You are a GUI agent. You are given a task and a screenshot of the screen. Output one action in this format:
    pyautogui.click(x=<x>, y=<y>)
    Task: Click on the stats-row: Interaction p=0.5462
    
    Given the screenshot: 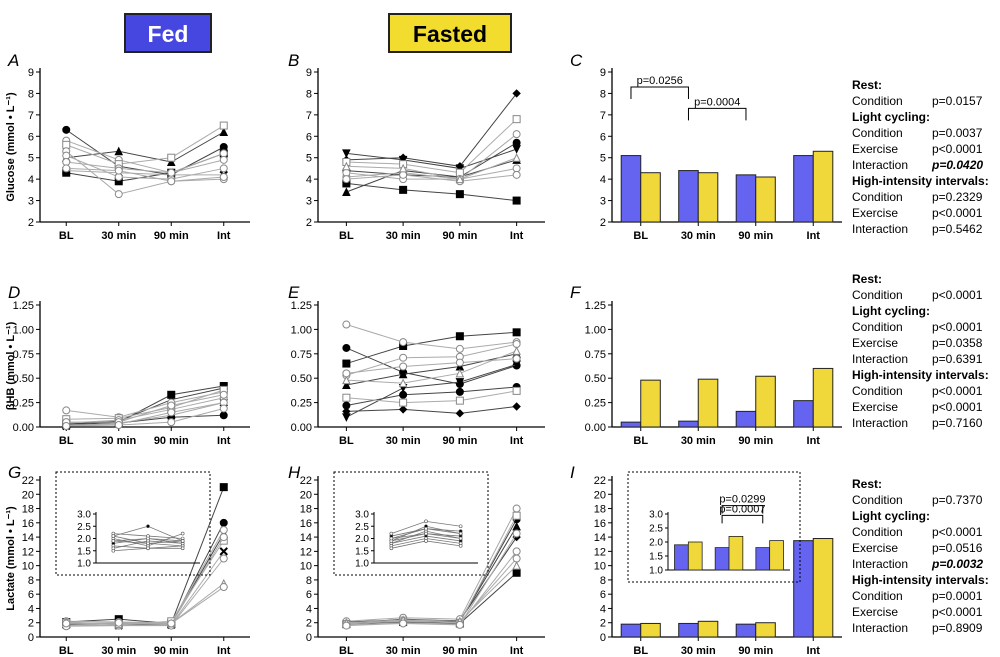 What is the action you would take?
    pyautogui.click(x=926, y=229)
    